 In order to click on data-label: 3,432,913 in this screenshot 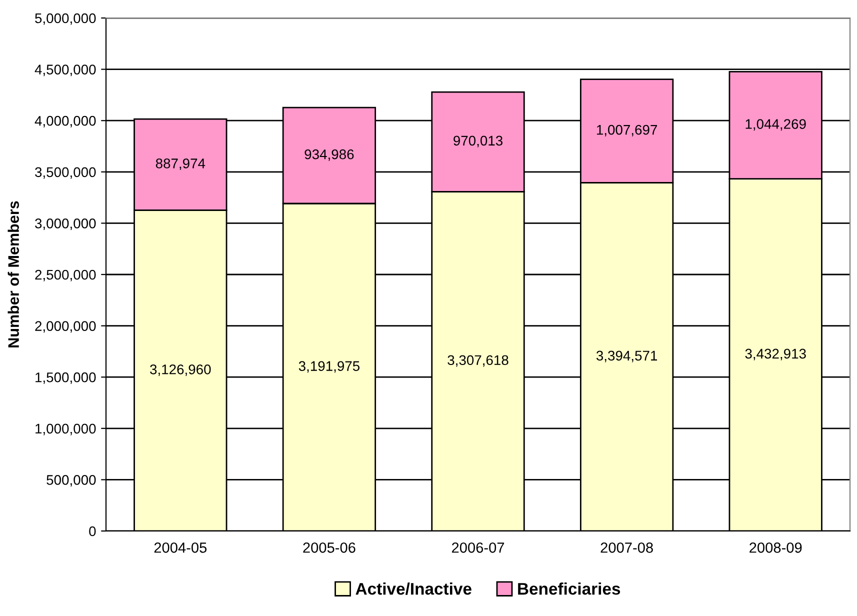, I will do `click(775, 354)`.